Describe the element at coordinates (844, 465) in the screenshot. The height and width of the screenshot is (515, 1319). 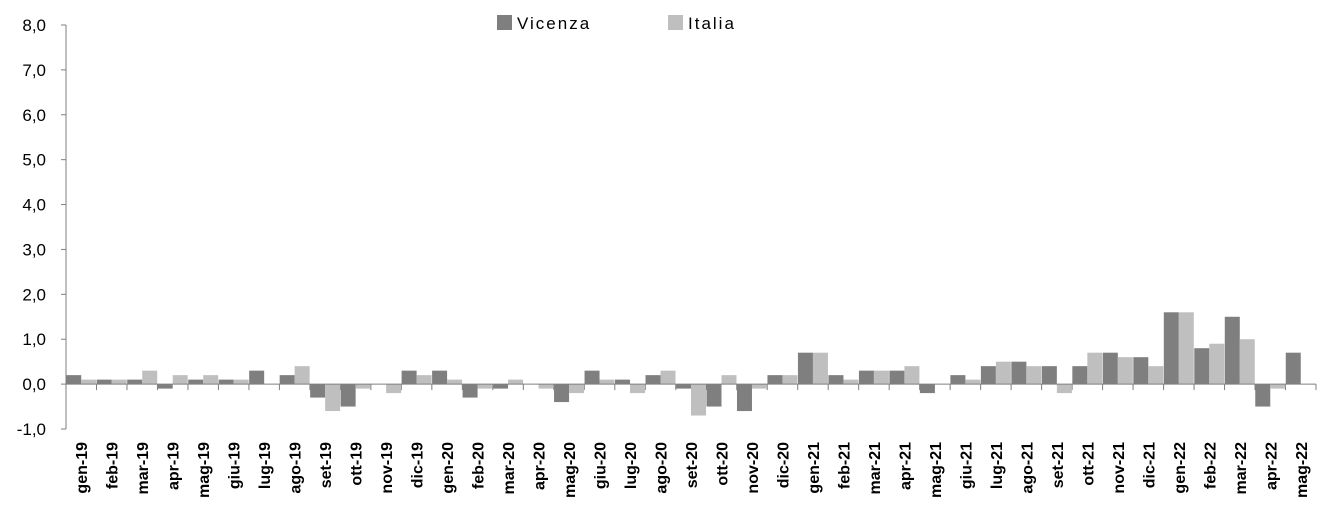
I see `x-tick-label: feb-21` at that location.